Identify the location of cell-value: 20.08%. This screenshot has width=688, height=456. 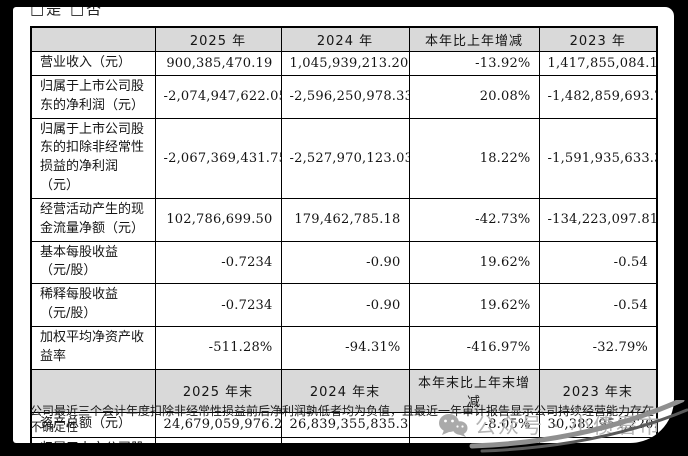
(474, 96).